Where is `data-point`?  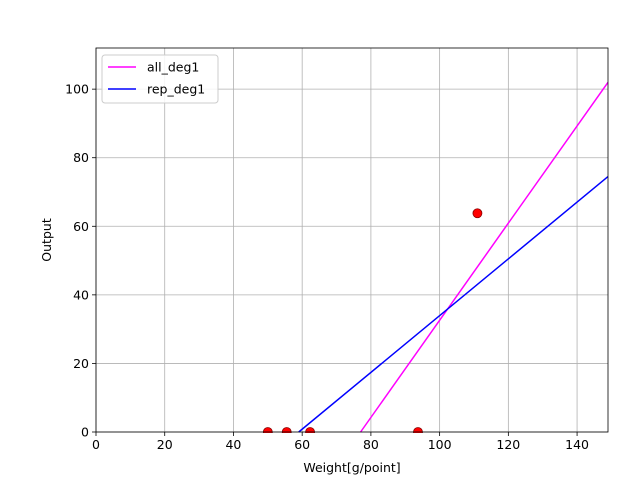
data-point is located at coordinates (477, 213).